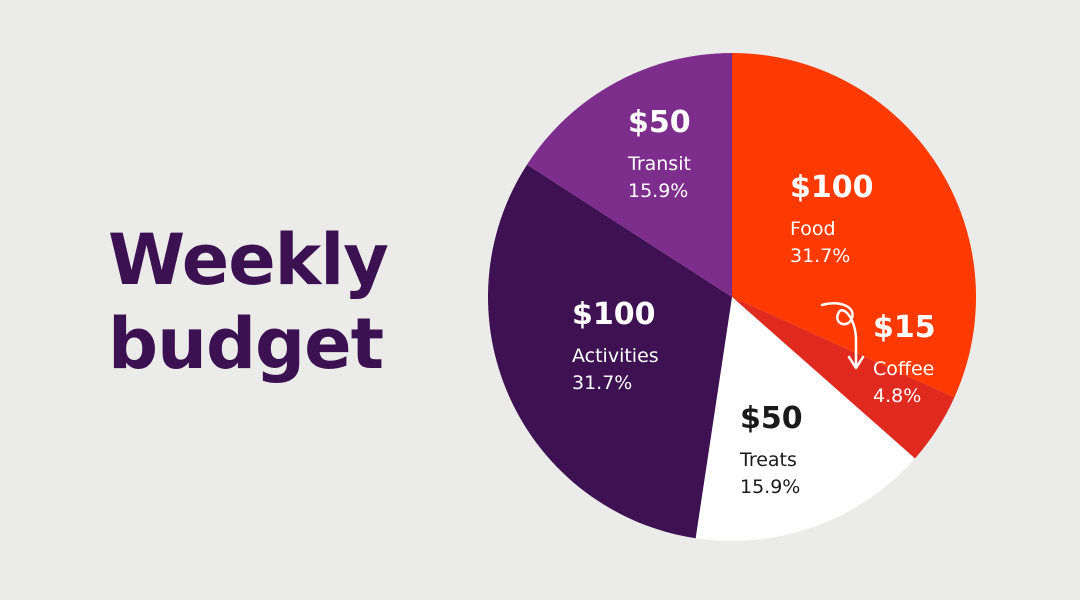  What do you see at coordinates (771, 418) in the screenshot?
I see `slice-amount-treats: $50` at bounding box center [771, 418].